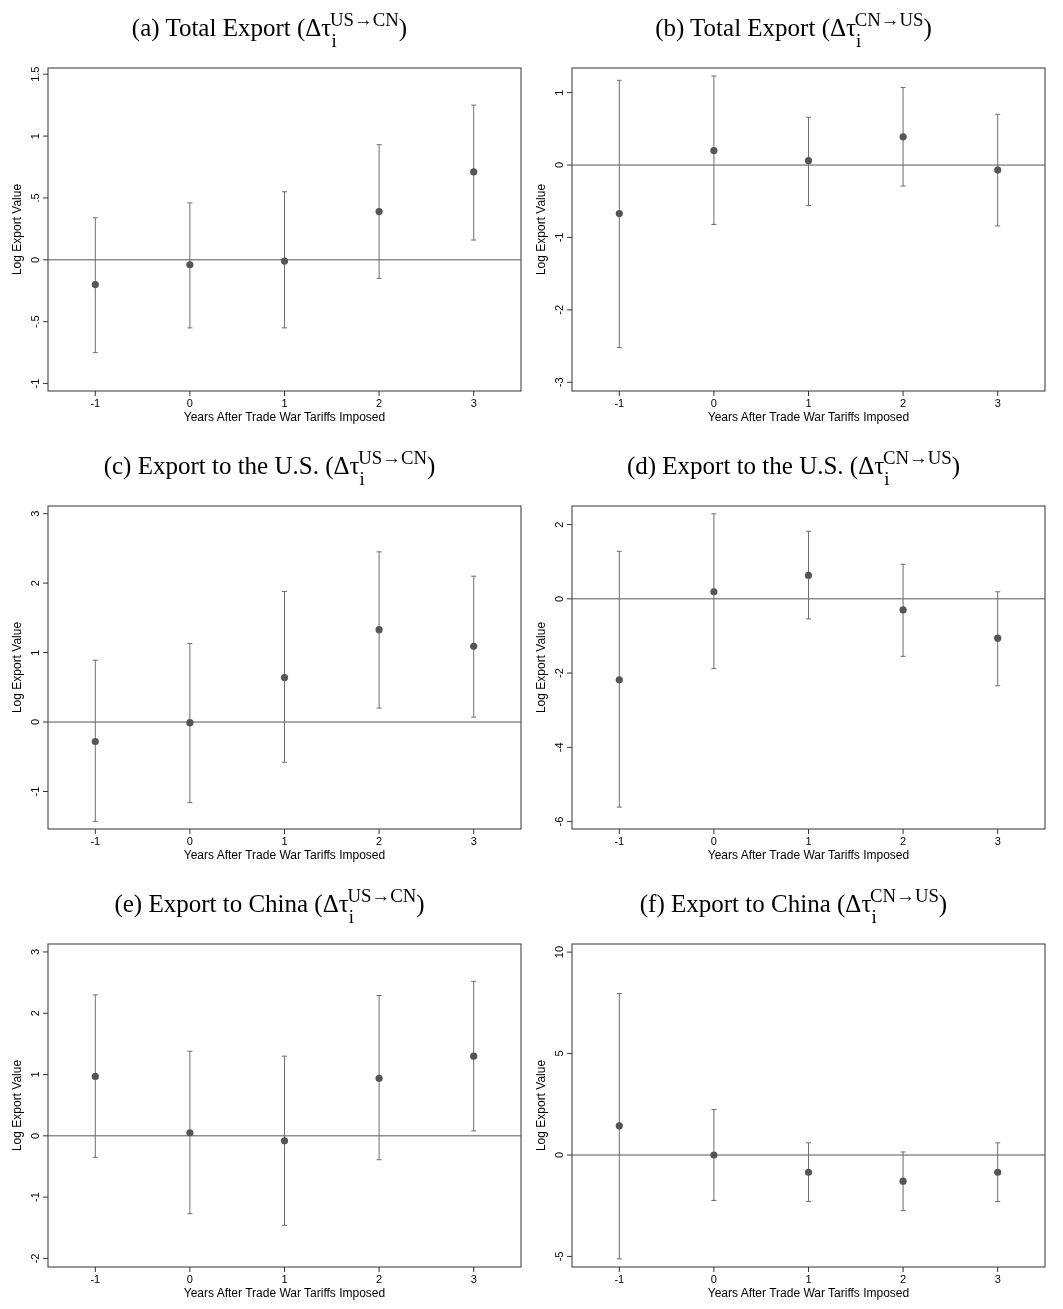 This screenshot has width=1063, height=1309. I want to click on chart-title: (b) Total Export (Δτ$_{i}$$^{CN→US}$), so click(793, 29).